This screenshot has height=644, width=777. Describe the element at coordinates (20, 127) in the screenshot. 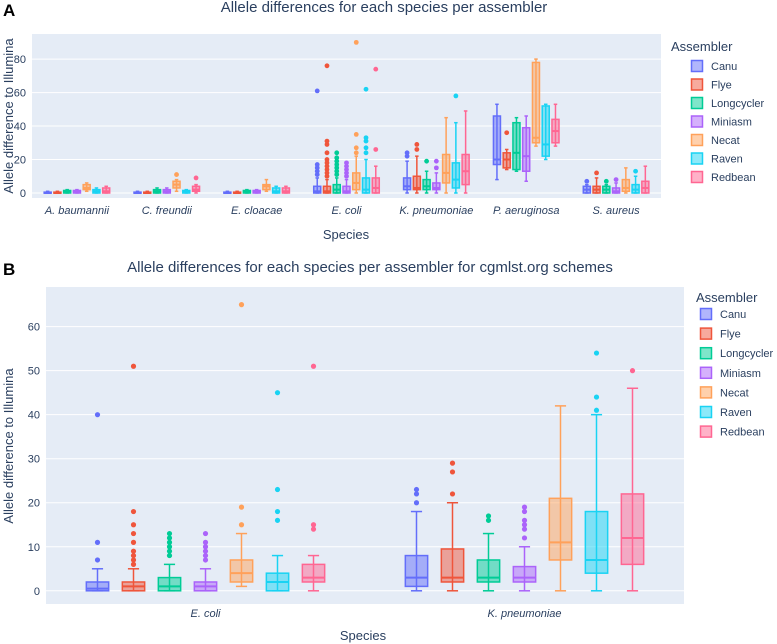

I see `chart-a-y-ticks: 0 20 40 60 80` at that location.